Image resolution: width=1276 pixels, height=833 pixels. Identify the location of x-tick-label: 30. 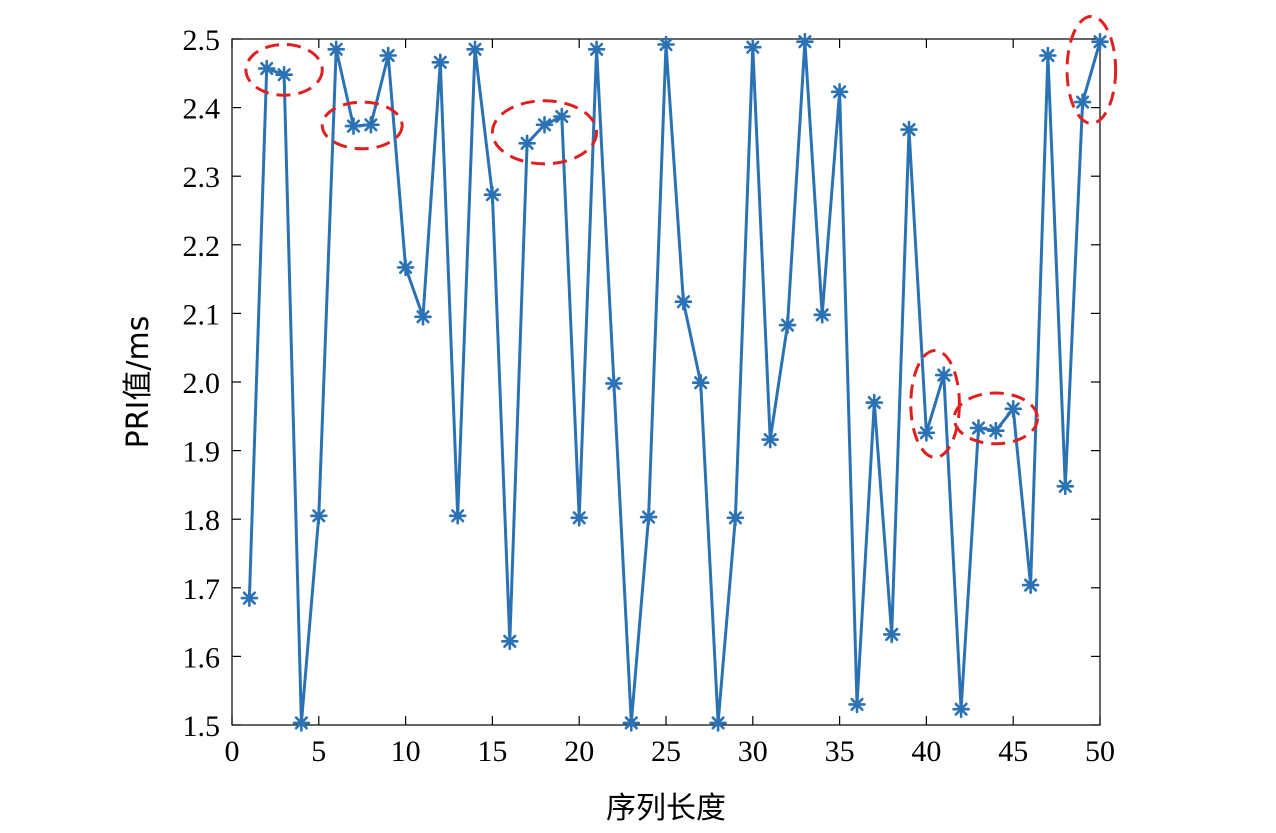
(753, 751).